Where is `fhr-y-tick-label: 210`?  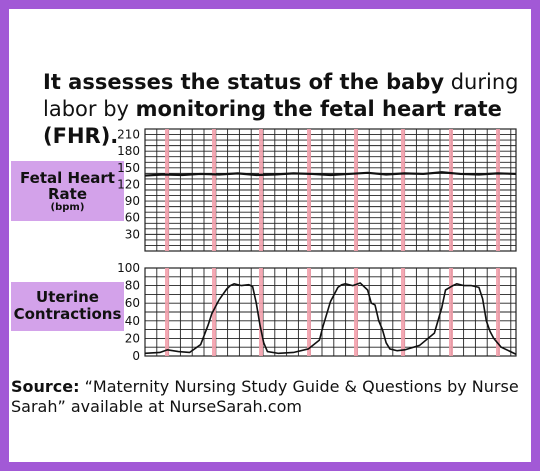 fhr-y-tick-label: 210 is located at coordinates (128, 135).